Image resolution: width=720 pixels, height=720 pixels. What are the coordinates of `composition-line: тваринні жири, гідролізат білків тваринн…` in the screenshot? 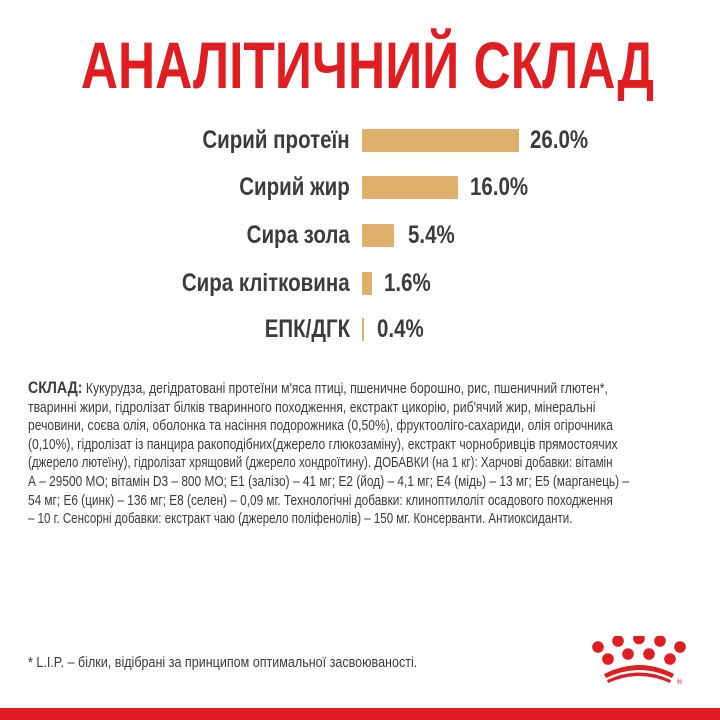 It's located at (312, 407).